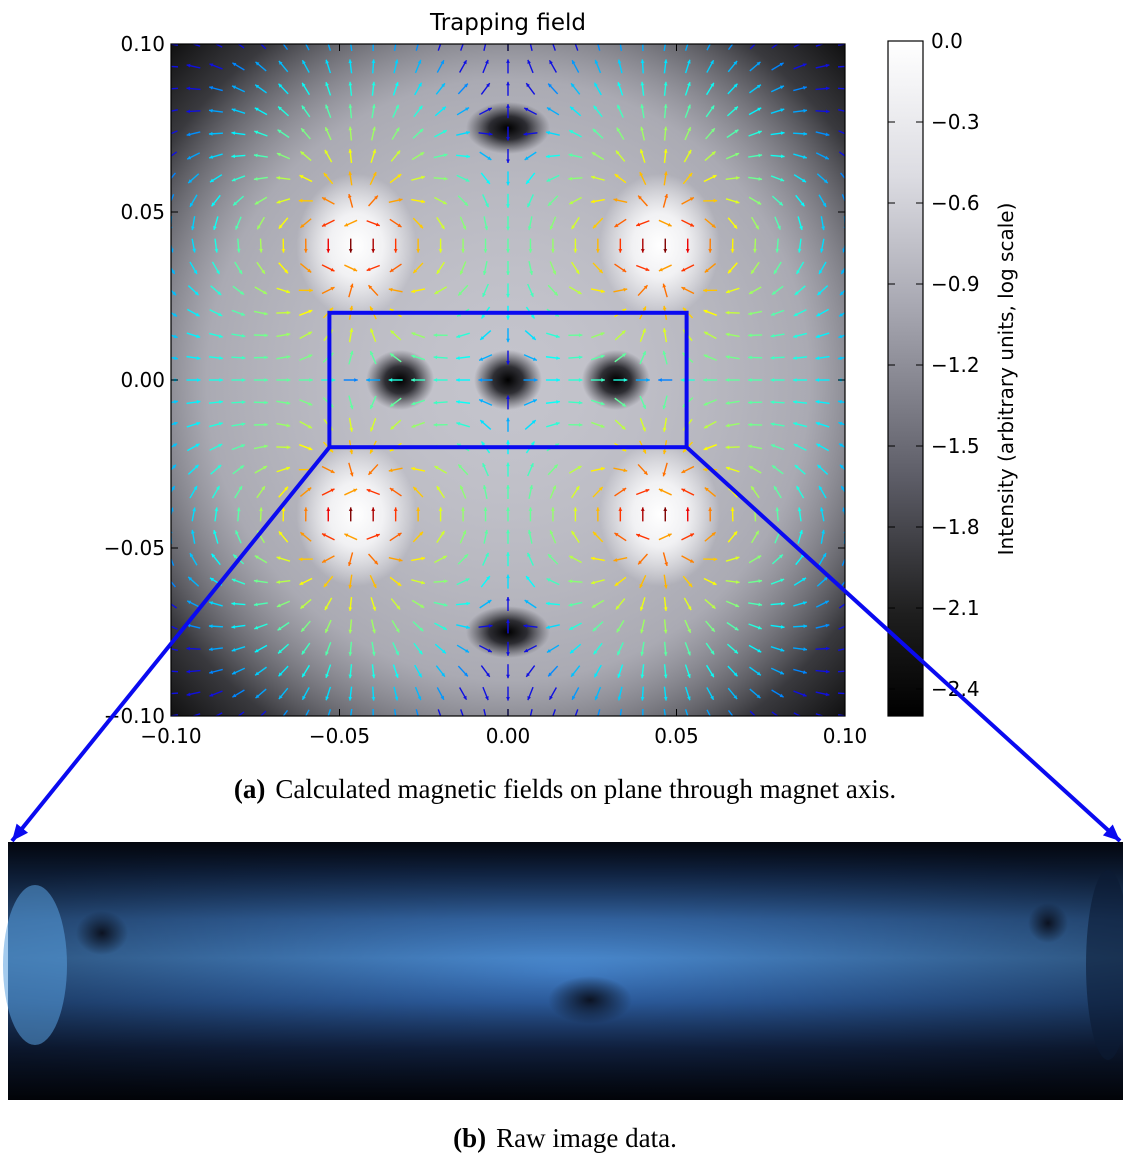 The width and height of the screenshot is (1123, 1162). What do you see at coordinates (170, 644) in the screenshot?
I see `zoom-connector-left` at bounding box center [170, 644].